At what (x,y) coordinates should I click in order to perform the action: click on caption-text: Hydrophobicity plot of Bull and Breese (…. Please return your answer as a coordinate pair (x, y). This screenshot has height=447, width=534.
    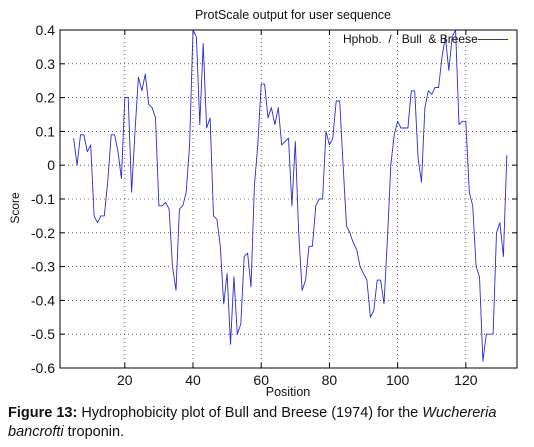
    Looking at the image, I should click on (250, 413).